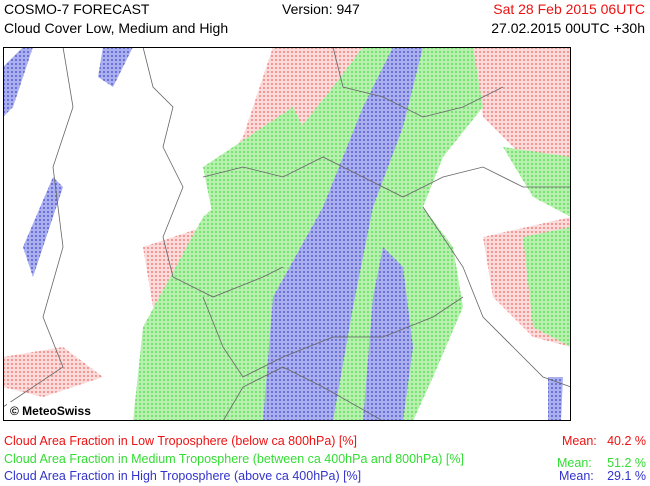  What do you see at coordinates (626, 441) in the screenshot?
I see `mean-value: 40.2 %` at bounding box center [626, 441].